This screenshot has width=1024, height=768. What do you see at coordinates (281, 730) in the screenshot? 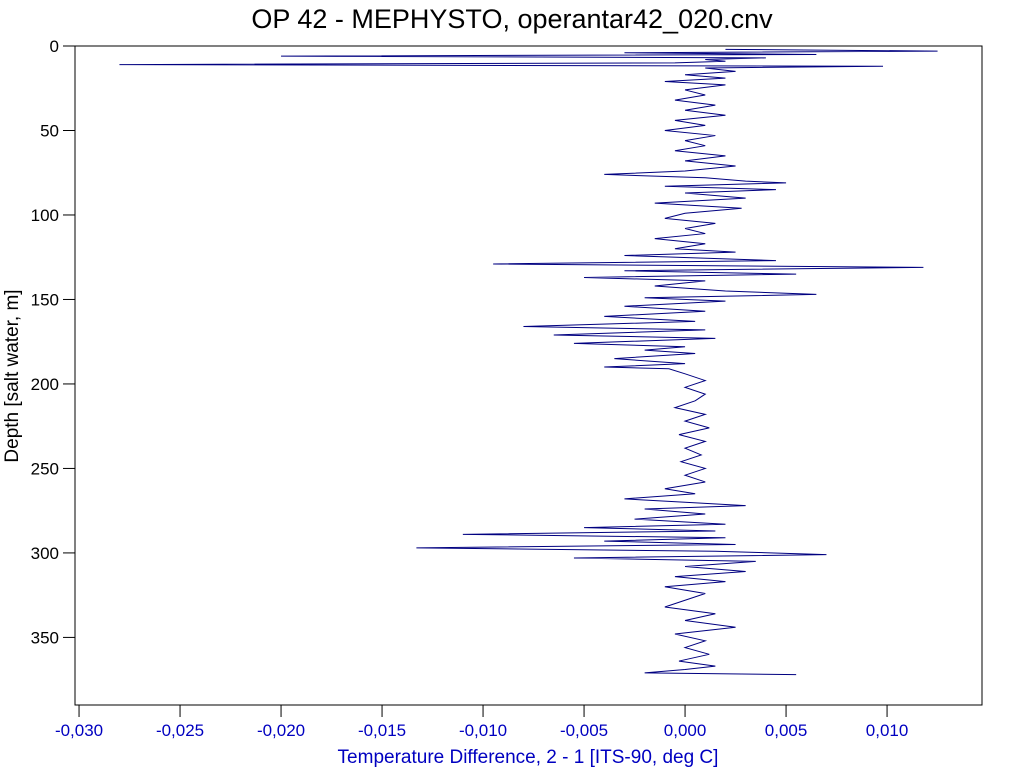
I see `x-tick-label: -0,020` at bounding box center [281, 730].